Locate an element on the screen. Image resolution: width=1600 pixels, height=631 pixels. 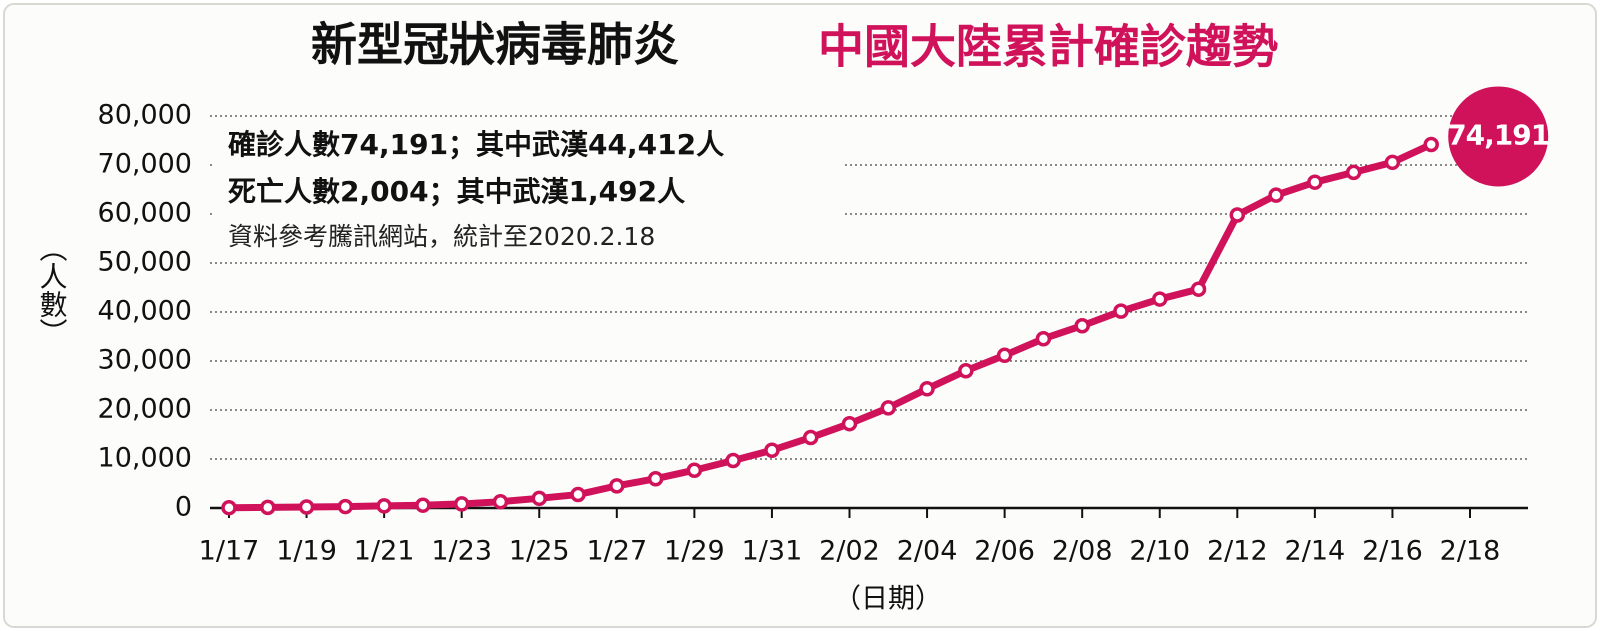
label-badge is located at coordinates (1498, 136).